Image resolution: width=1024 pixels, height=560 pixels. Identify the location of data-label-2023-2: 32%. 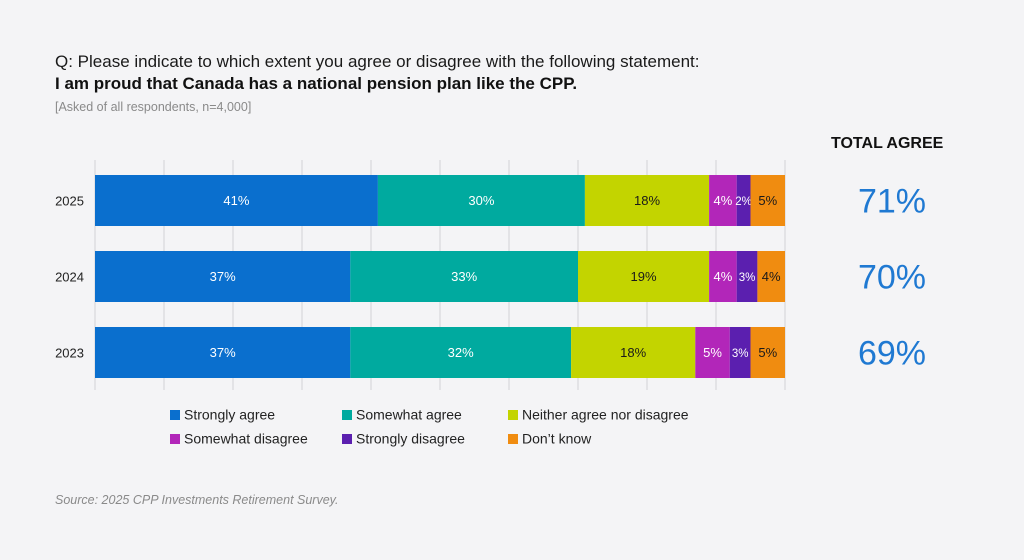
(461, 352).